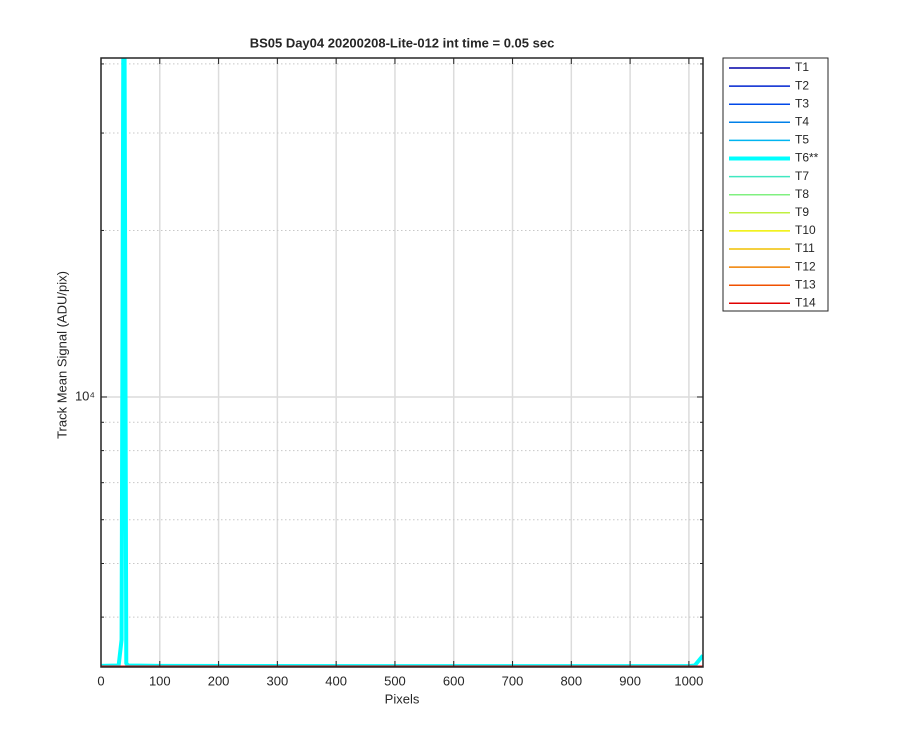 The height and width of the screenshot is (750, 900). I want to click on legend-label: T7, so click(802, 176).